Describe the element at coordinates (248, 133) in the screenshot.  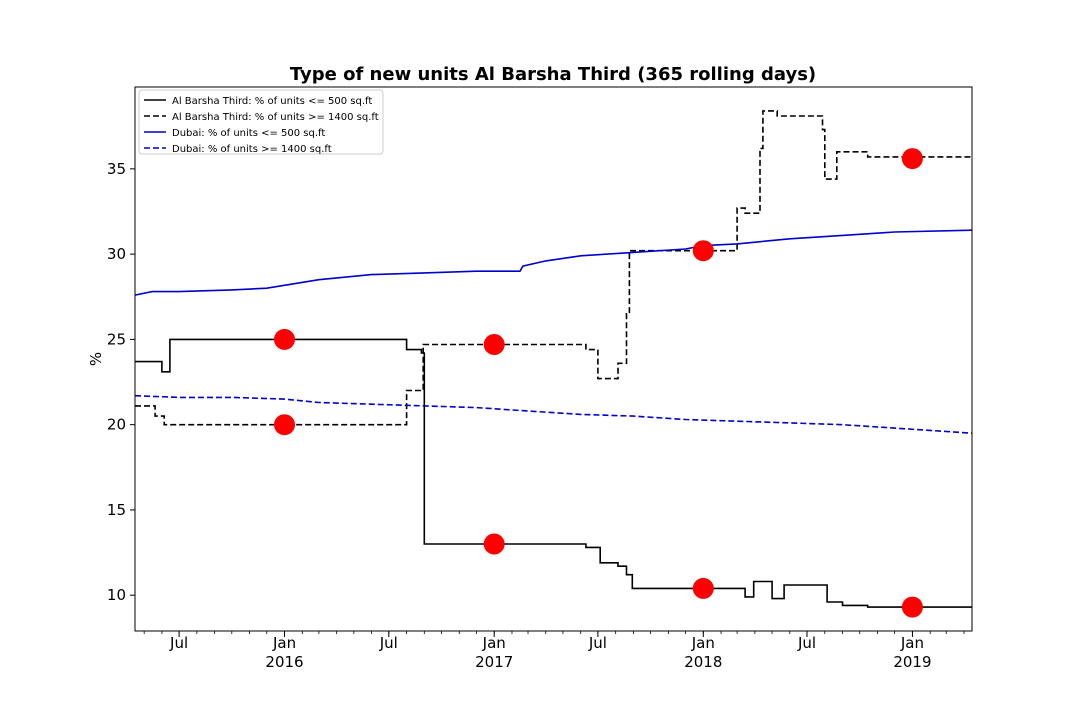
I see `legend-entry-3: Dubai: % of units <= 500 sq.ft` at that location.